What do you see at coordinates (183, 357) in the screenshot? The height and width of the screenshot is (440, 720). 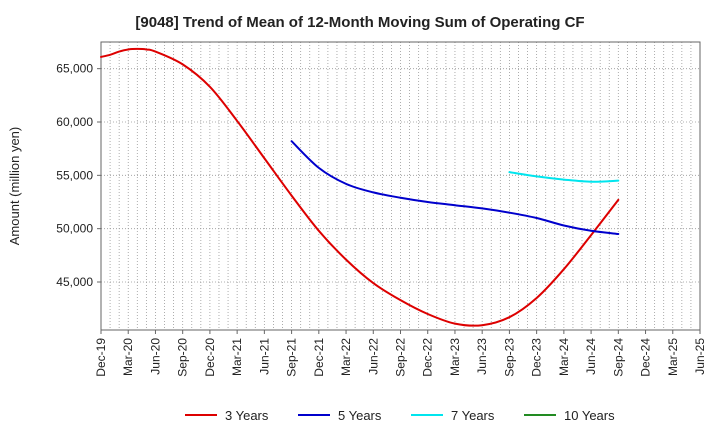 I see `x-tick-label: Sep-20` at bounding box center [183, 357].